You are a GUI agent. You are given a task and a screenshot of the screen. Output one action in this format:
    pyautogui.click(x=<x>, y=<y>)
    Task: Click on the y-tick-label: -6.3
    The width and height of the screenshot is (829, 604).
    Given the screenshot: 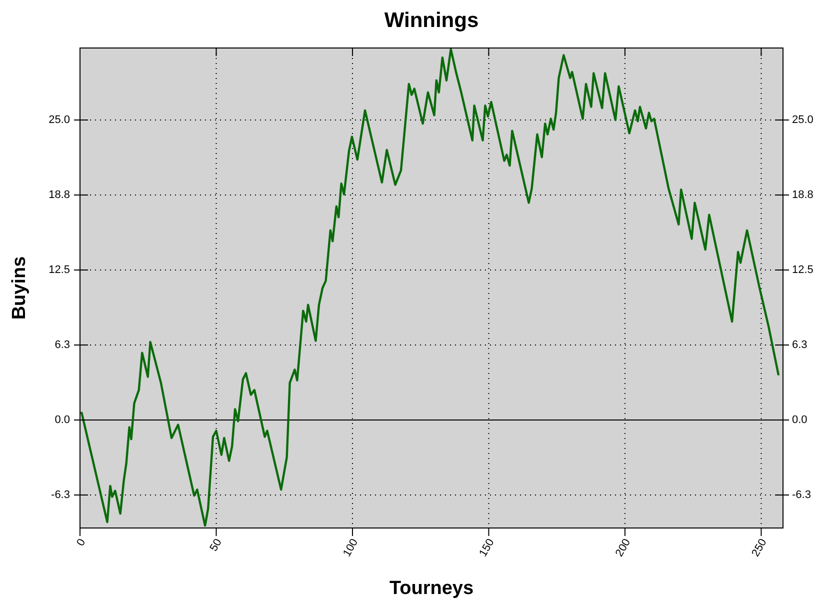 What is the action you would take?
    pyautogui.click(x=60, y=494)
    